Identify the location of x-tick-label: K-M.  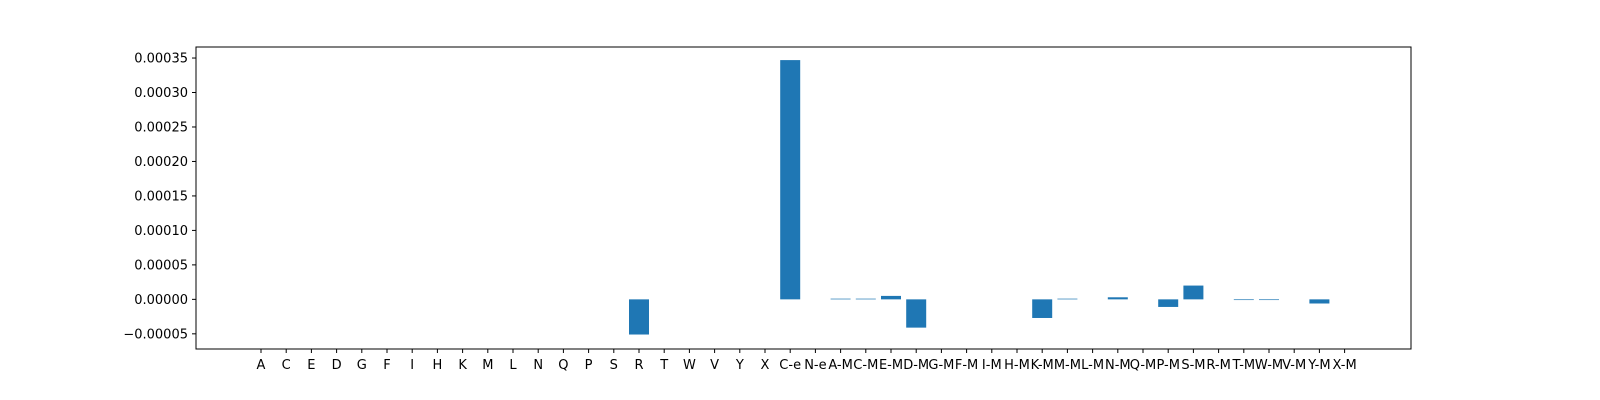
(1042, 365).